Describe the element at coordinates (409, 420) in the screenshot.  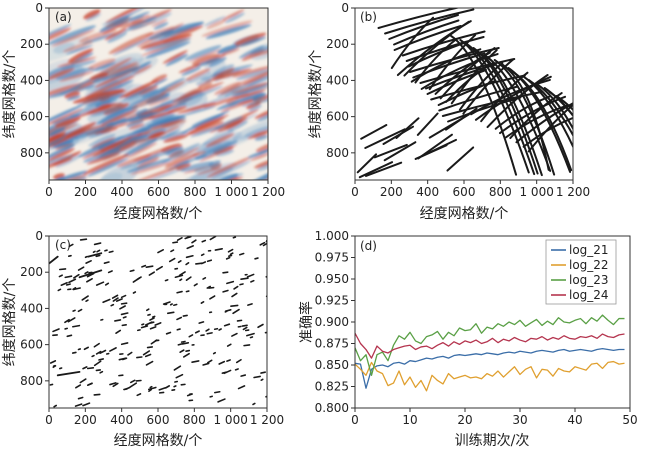
I see `x-tick-label: 10` at that location.